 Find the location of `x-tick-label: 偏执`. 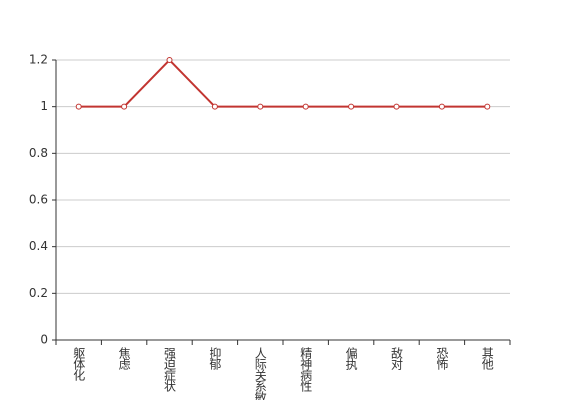

x-tick-label: 偏执 is located at coordinates (351, 358).